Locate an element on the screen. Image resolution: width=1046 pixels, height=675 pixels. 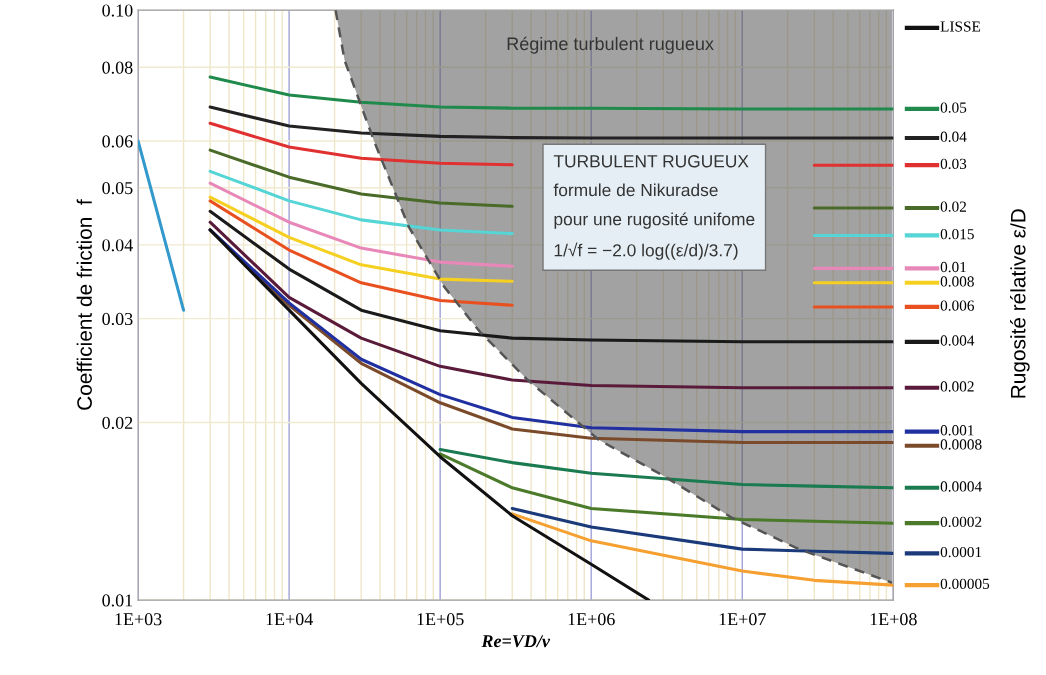
y-tick-label: 0.02 is located at coordinates (117, 422).